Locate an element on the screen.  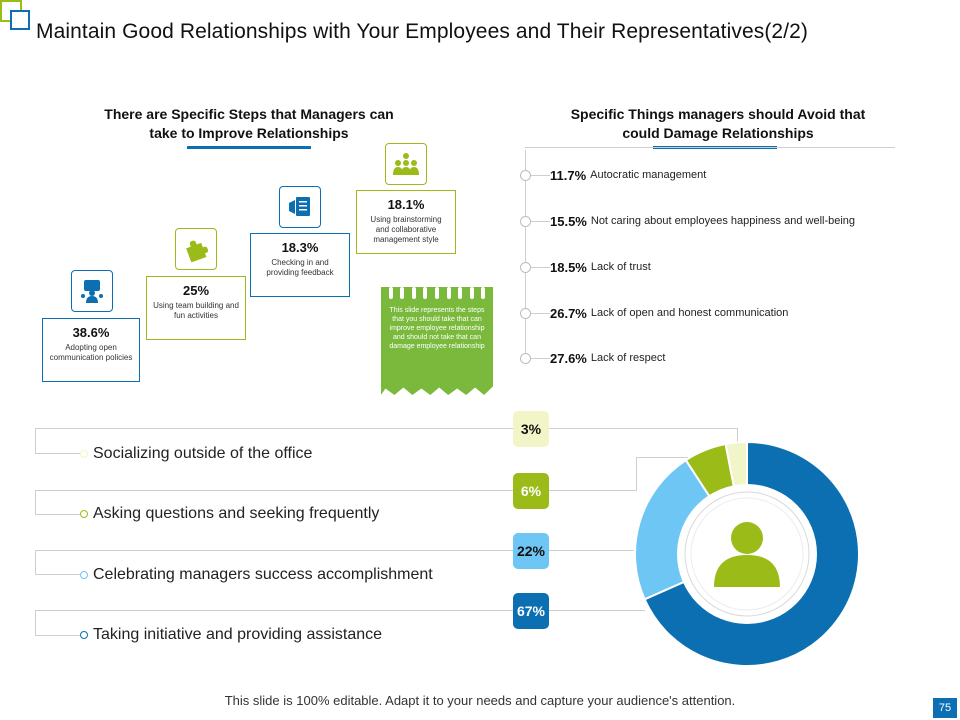
puzzle-icon is located at coordinates (197, 251).